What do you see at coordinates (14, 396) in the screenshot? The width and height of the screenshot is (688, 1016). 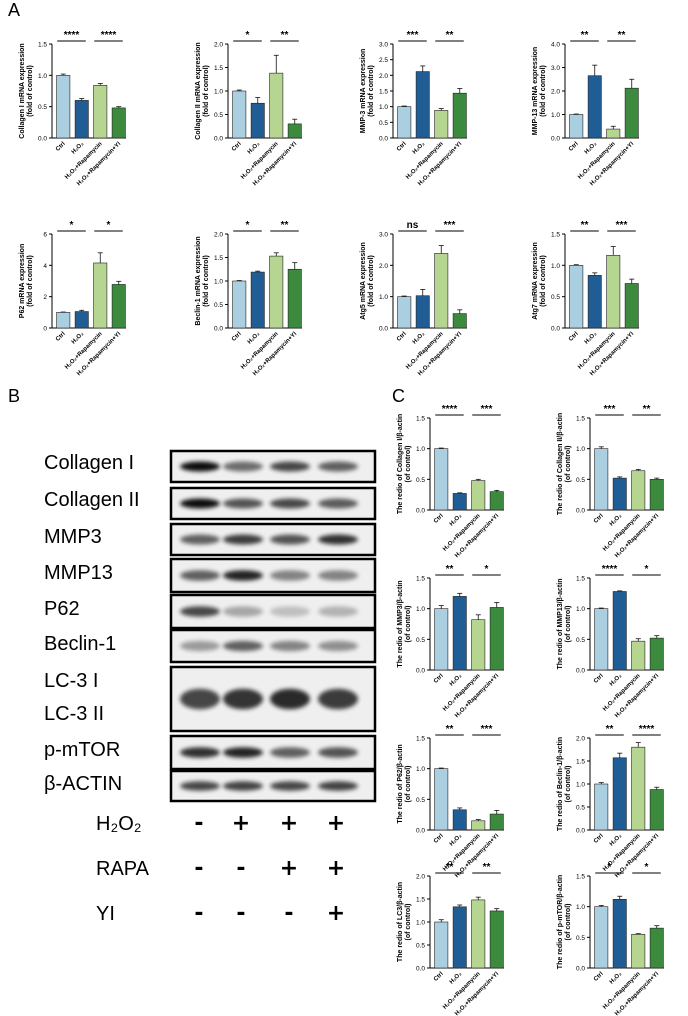 I see `panel-letter-b: B` at bounding box center [14, 396].